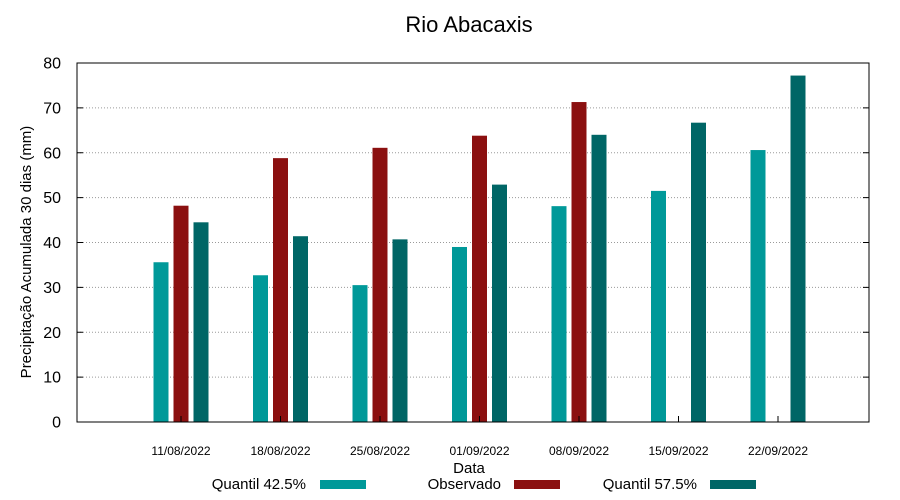 This screenshot has height=500, width=900. Describe the element at coordinates (678, 451) in the screenshot. I see `x-tick-label: 15/09/2022` at that location.